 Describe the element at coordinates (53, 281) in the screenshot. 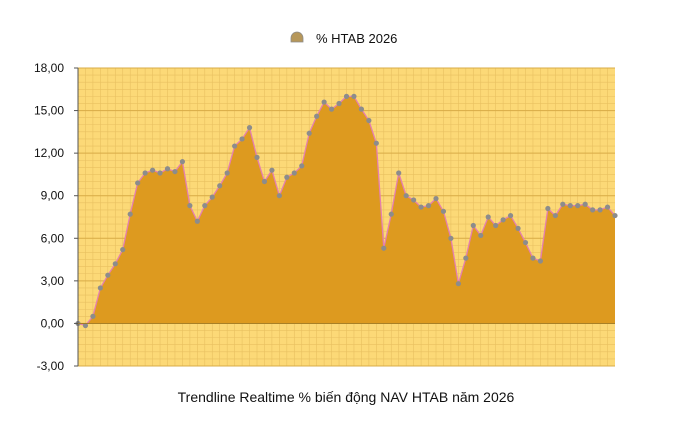

I see `y-tick-label: 3,00` at that location.